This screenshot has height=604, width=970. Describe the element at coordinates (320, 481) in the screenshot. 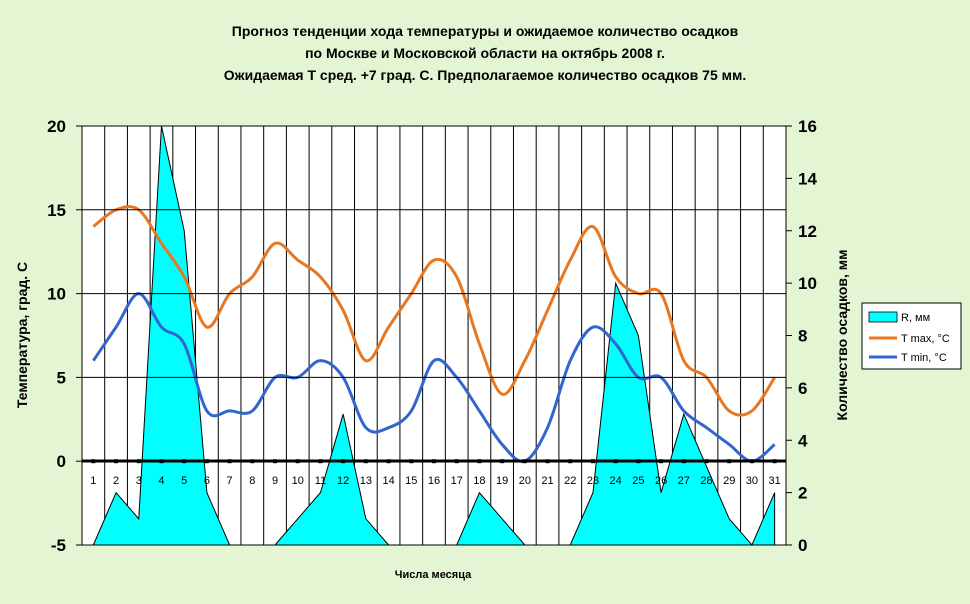

I see `x-tick-label: 11` at that location.